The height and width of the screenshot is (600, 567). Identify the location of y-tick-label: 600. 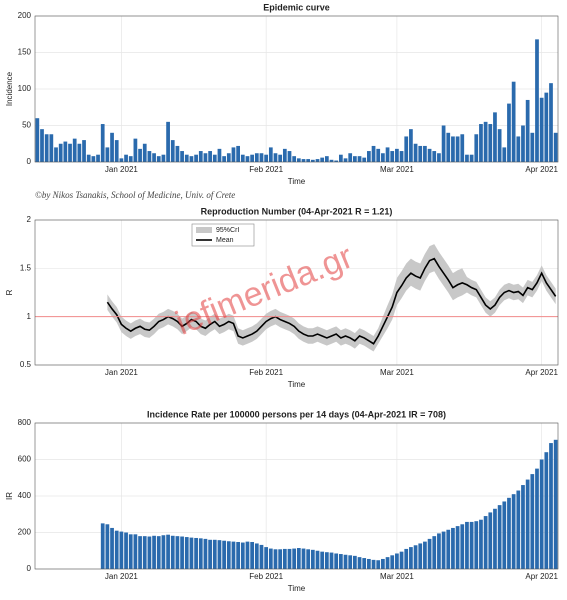
(25, 459).